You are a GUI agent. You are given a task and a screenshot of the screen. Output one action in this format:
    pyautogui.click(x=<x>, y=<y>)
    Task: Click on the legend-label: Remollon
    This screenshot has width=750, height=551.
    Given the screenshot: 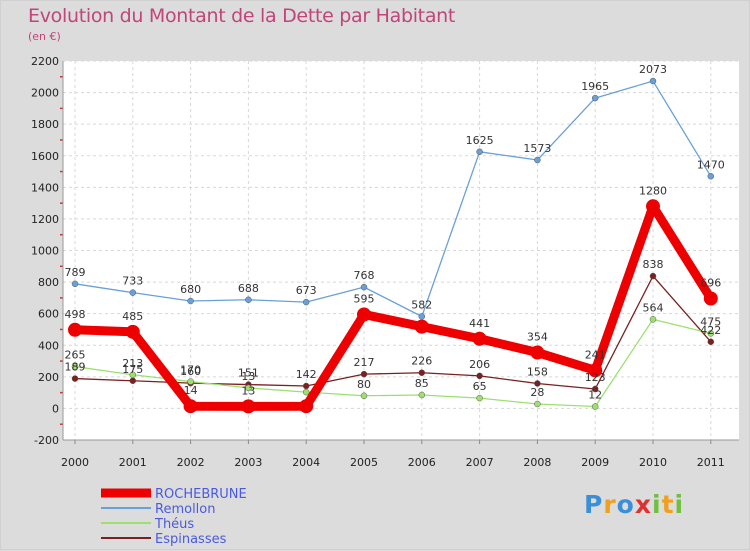 What is the action you would take?
    pyautogui.click(x=185, y=509)
    